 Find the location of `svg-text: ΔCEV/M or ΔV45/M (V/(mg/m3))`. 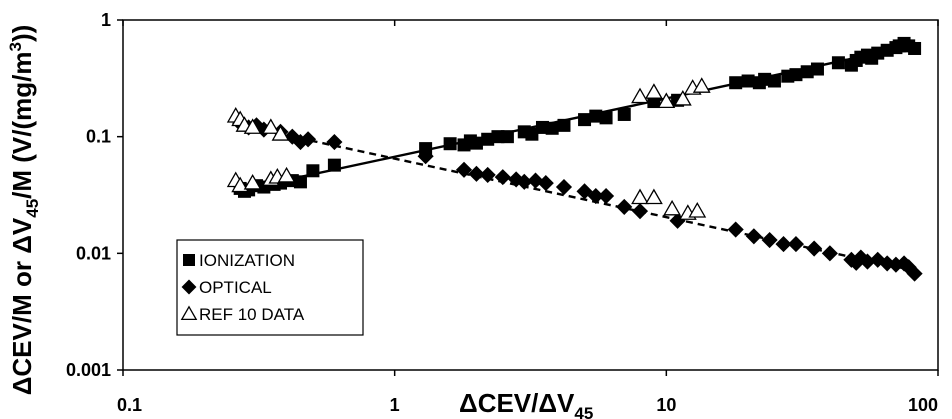

svg-text: ΔCEV/M or ΔV45/M (V/(mg/m3)) is located at coordinates (24, 210).